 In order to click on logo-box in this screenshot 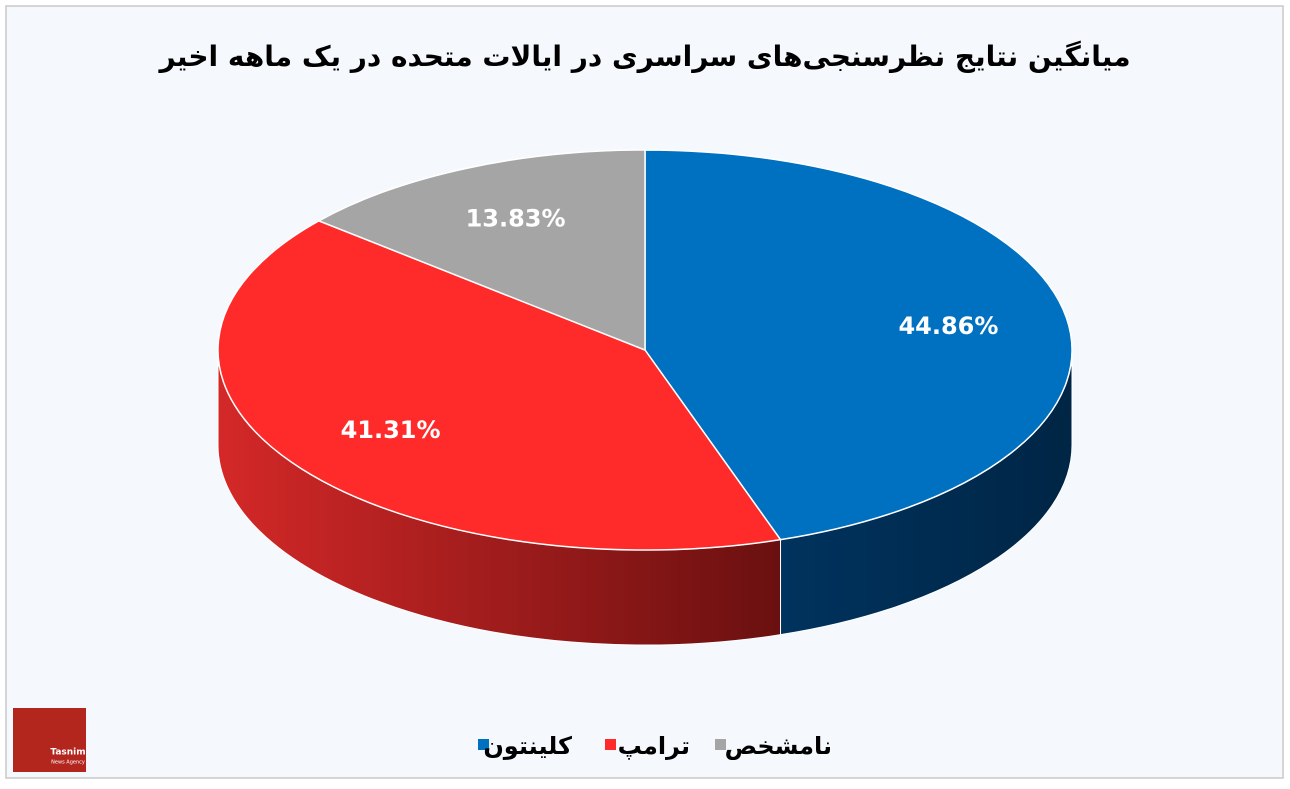, I will do `click(49, 740)`.